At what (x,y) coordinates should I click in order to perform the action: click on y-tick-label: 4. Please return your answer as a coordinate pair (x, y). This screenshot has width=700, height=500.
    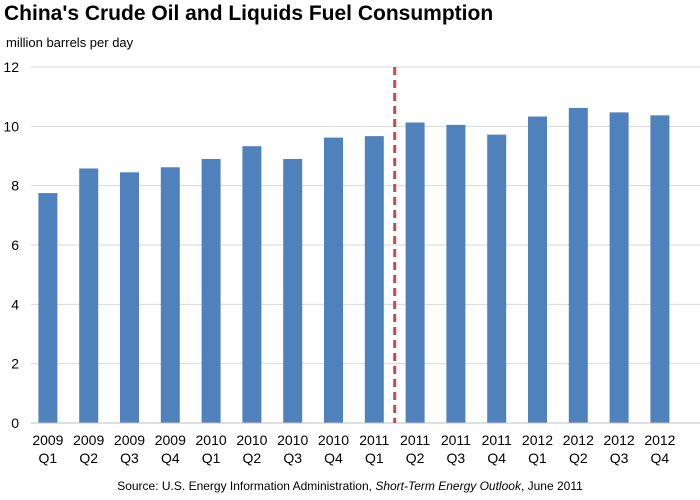
    Looking at the image, I should click on (15, 304).